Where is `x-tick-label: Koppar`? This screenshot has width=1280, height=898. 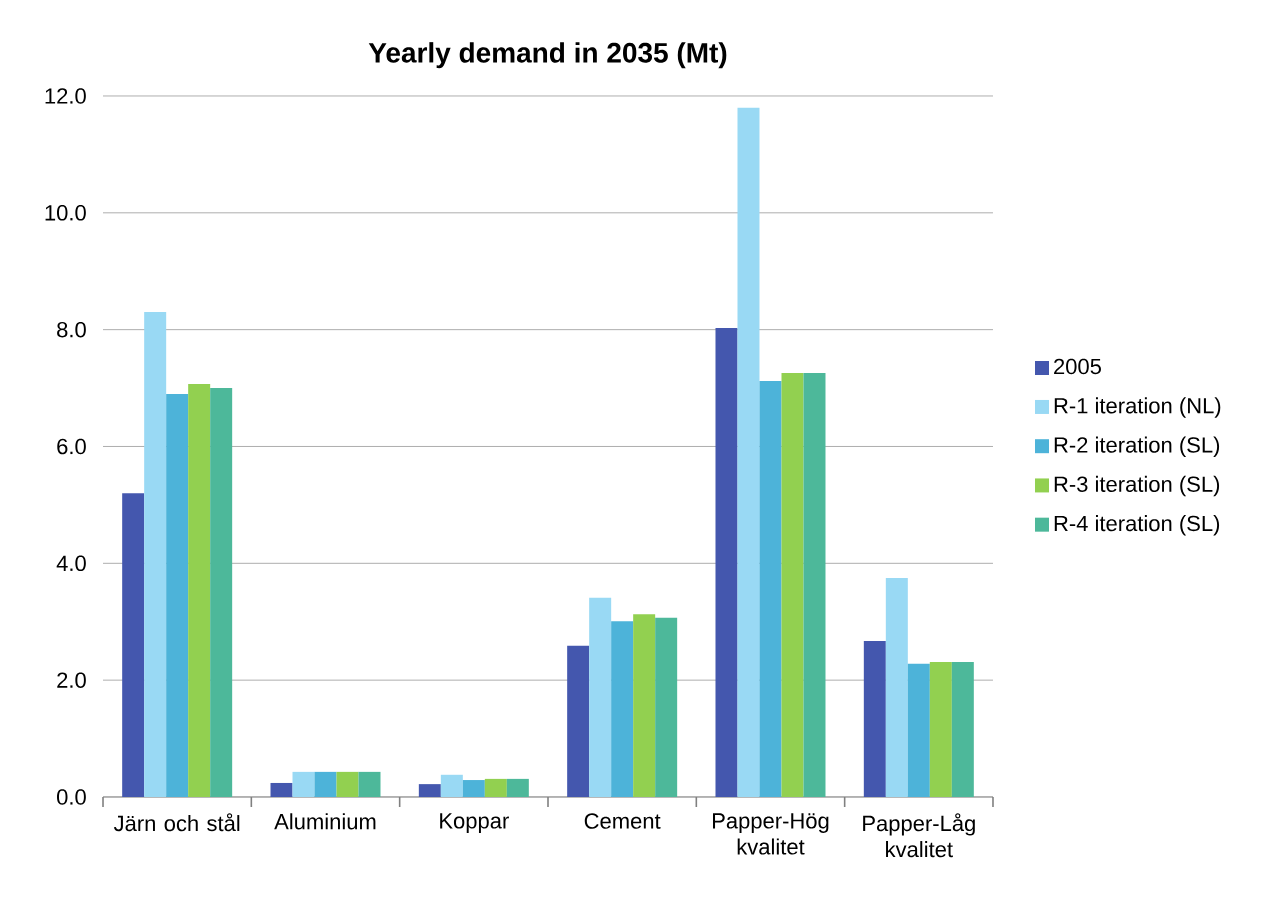 x-tick-label: Koppar is located at coordinates (474, 823).